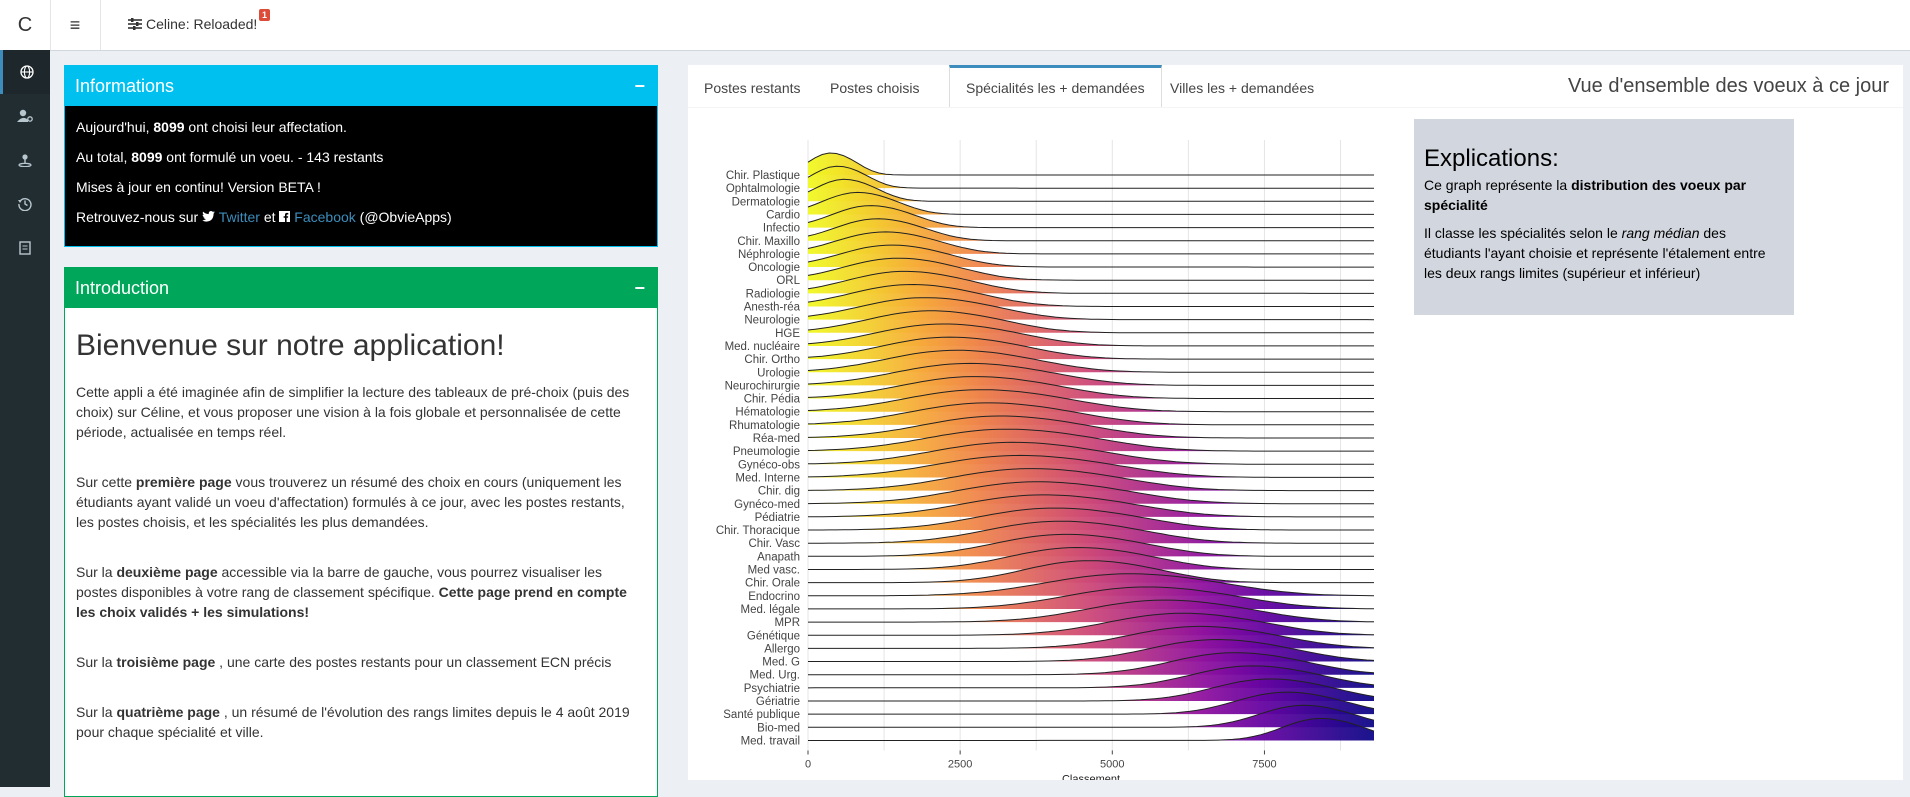 The height and width of the screenshot is (797, 1910). What do you see at coordinates (1112, 764) in the screenshot?
I see `x-tick-label: 5000` at bounding box center [1112, 764].